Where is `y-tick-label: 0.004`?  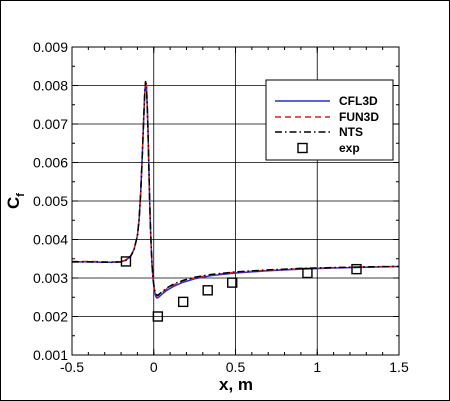 y-tick-label: 0.004 is located at coordinates (50, 240).